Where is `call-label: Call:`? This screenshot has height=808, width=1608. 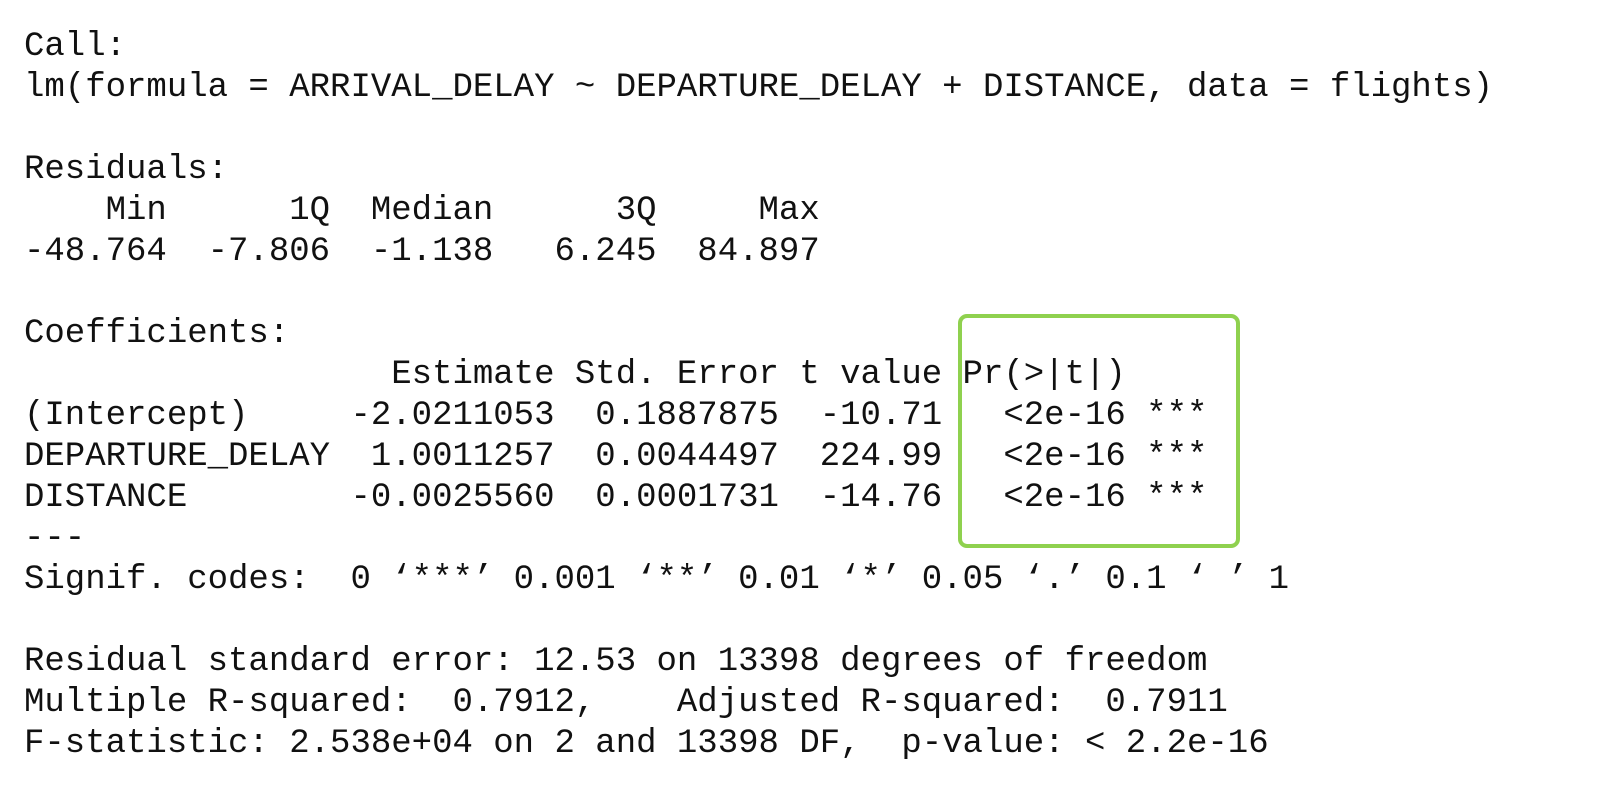
call-label: Call: is located at coordinates (75, 47).